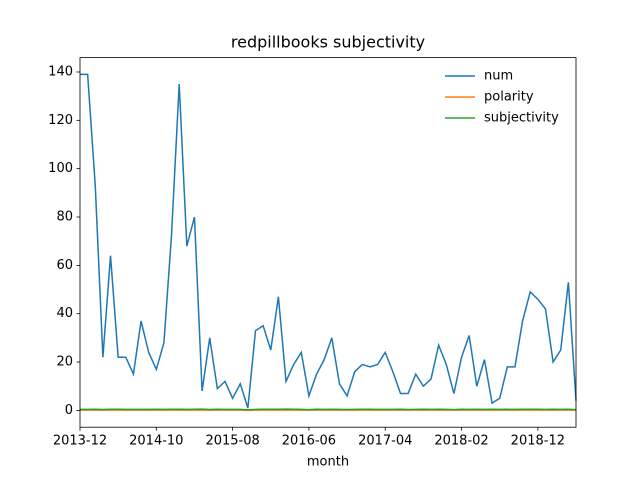 The height and width of the screenshot is (480, 640). I want to click on y-tick-label: 40, so click(64, 313).